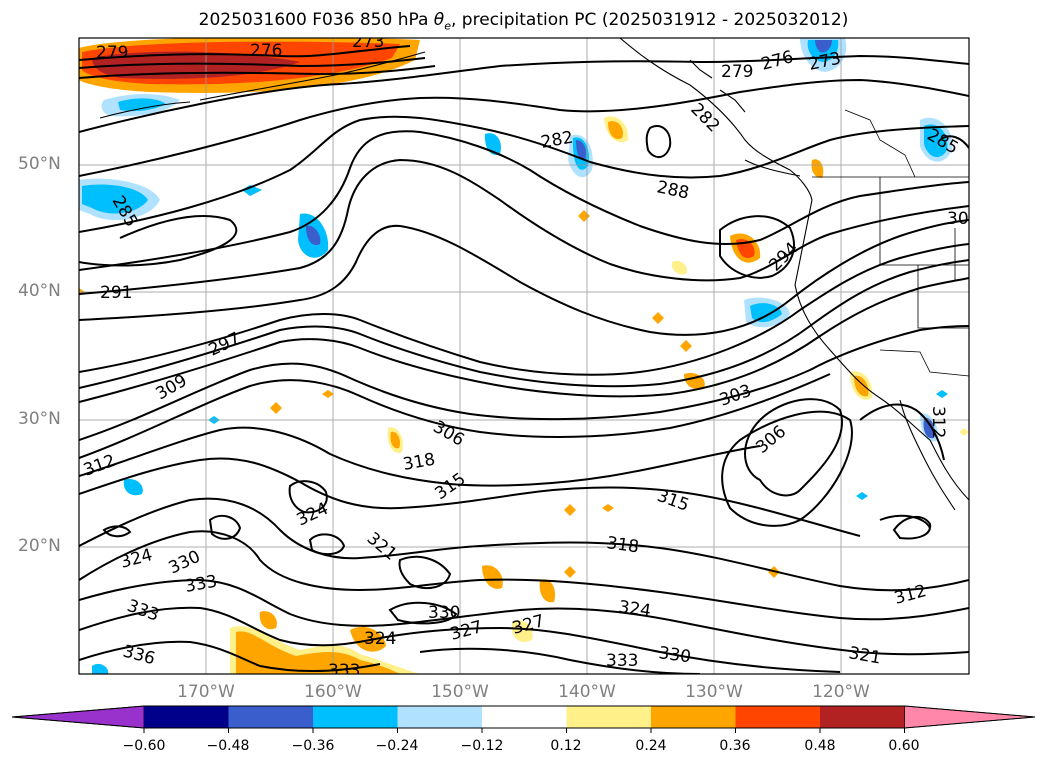 The width and height of the screenshot is (1047, 767). I want to click on colorbar-tick: 0.36, so click(735, 746).